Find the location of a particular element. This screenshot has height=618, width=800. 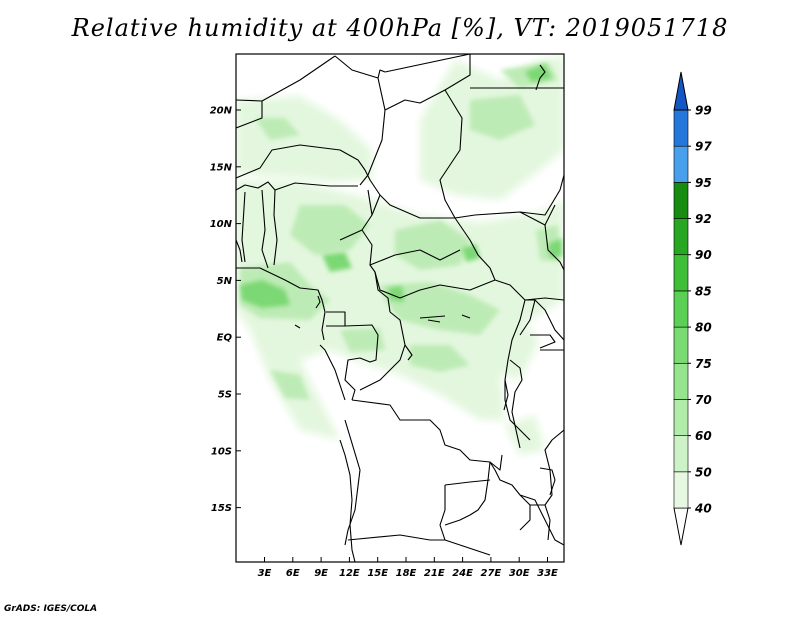

lat-label: 15S is located at coordinates (221, 508).